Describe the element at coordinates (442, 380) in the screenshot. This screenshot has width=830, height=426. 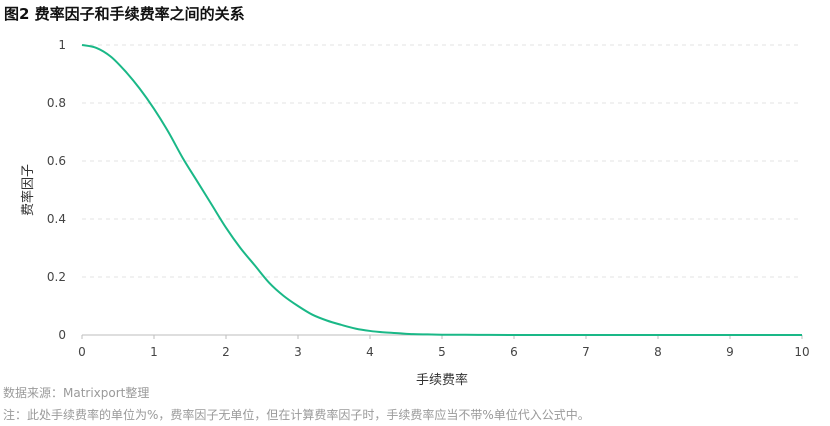
I see `x-axis-label: 手续费率` at that location.